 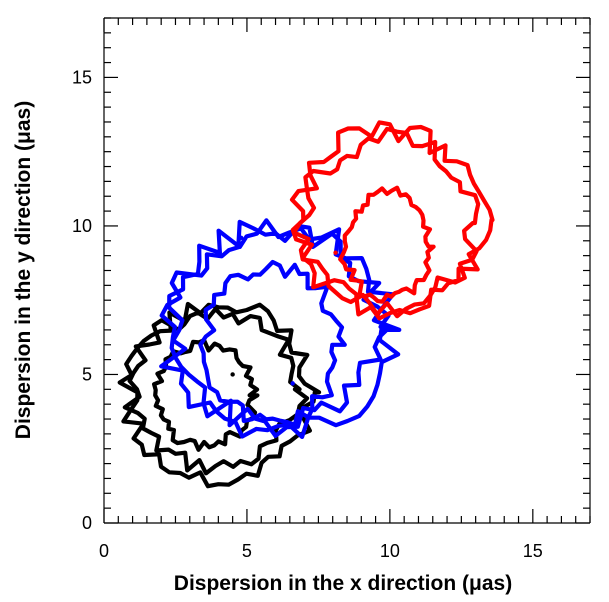 I want to click on y-tick-label: 0, so click(x=87, y=523).